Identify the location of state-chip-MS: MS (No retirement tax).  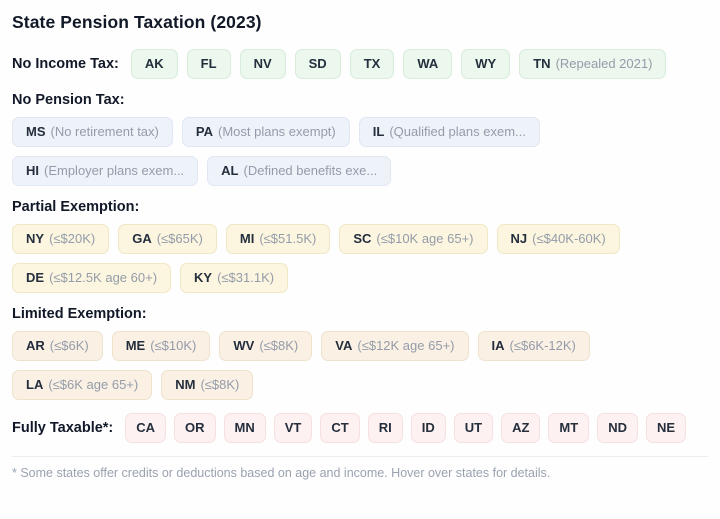
(92, 132).